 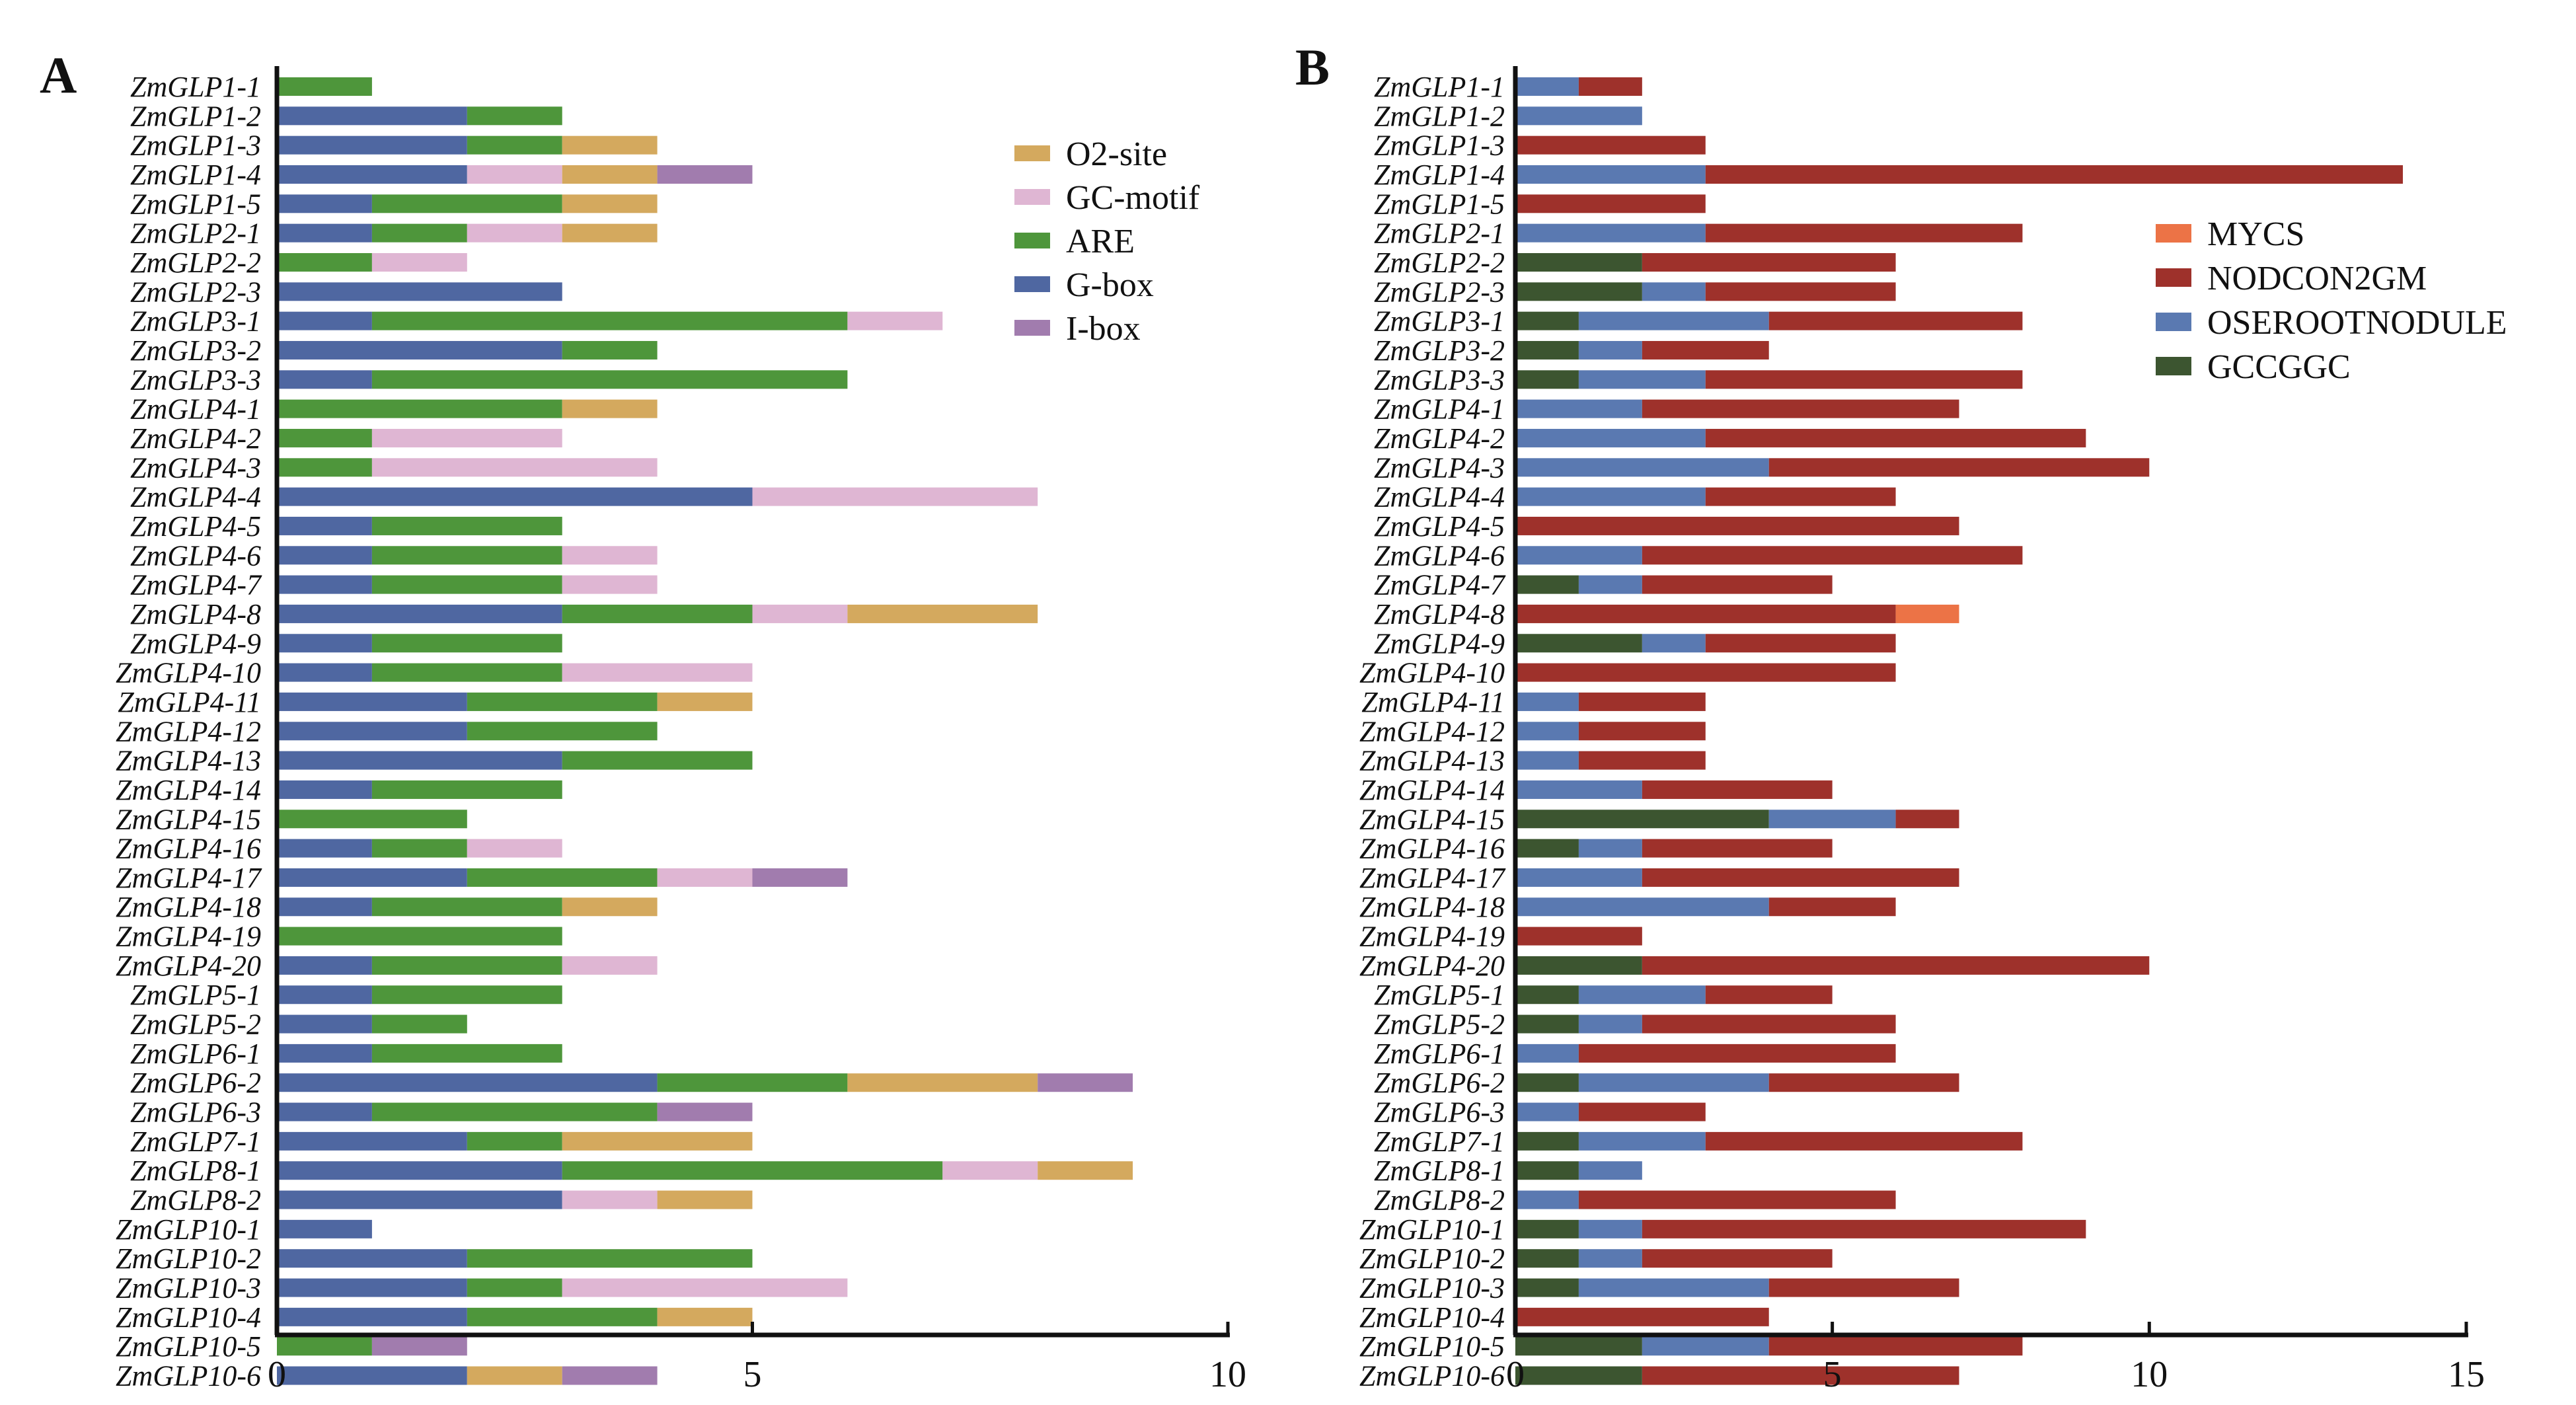 What do you see at coordinates (196, 497) in the screenshot?
I see `chart-a-category-label: ZmGLP4-4` at bounding box center [196, 497].